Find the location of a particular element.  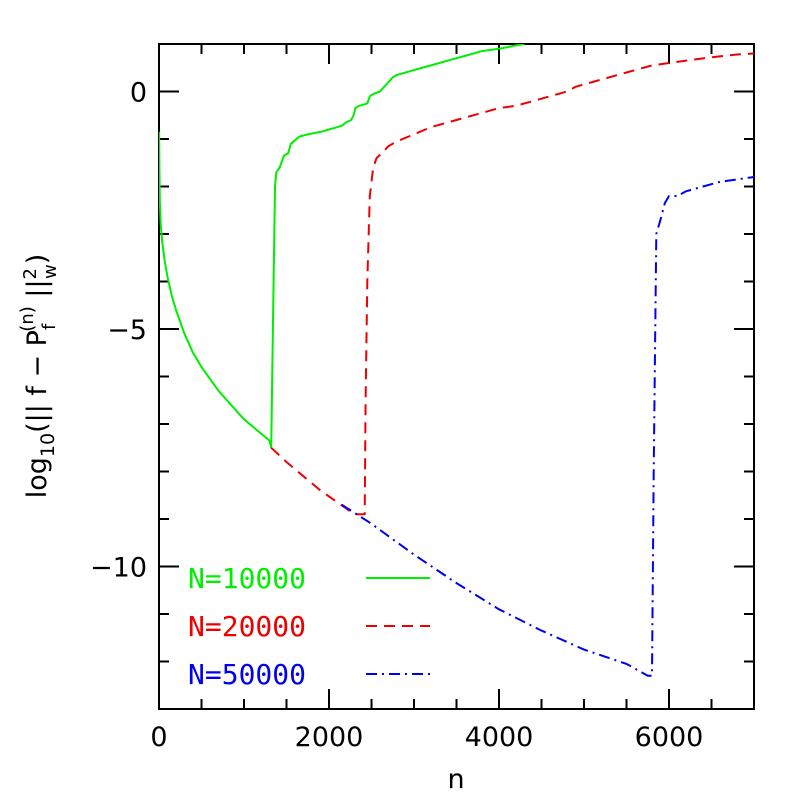

x-tick-label: 2000 is located at coordinates (329, 737).